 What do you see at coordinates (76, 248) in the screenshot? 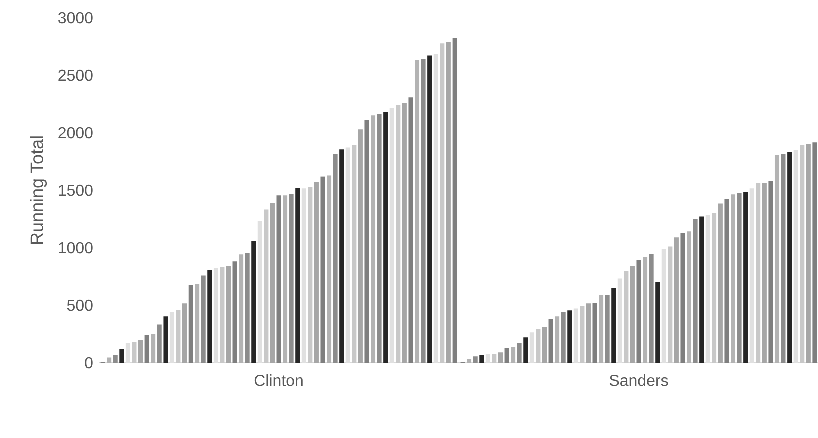
I see `y-tick-label: 1000` at bounding box center [76, 248].